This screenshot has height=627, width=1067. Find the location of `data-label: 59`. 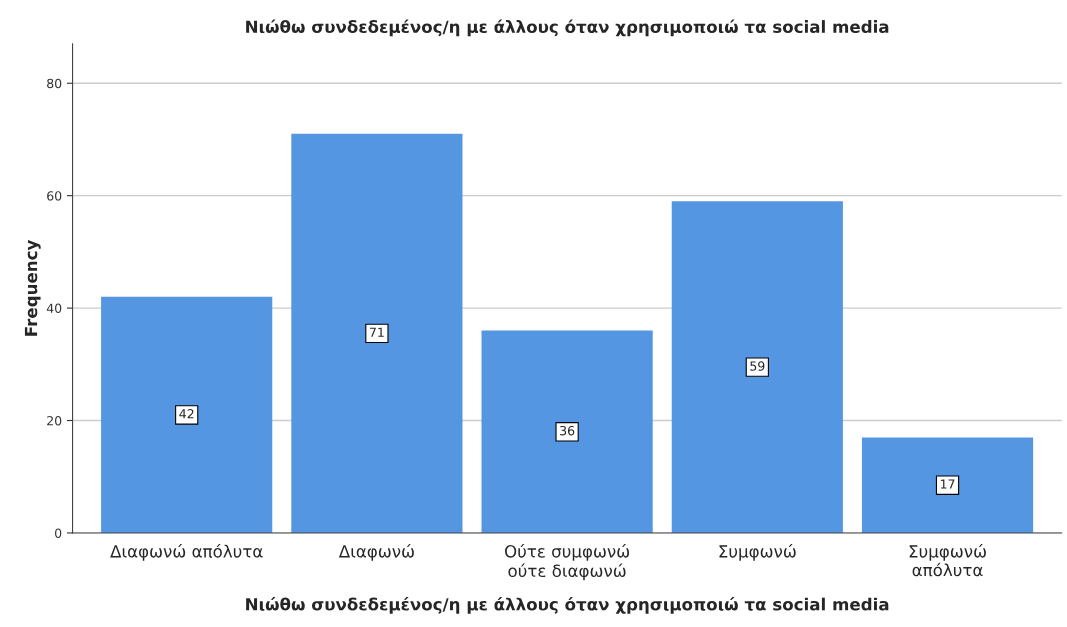

data-label: 59 is located at coordinates (757, 366).